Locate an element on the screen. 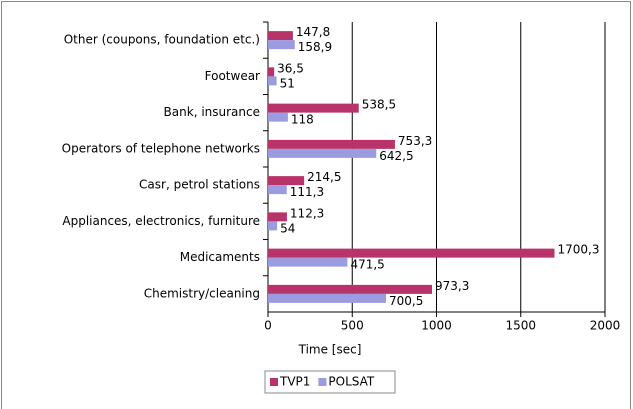  data-label: 753,3 is located at coordinates (415, 141).